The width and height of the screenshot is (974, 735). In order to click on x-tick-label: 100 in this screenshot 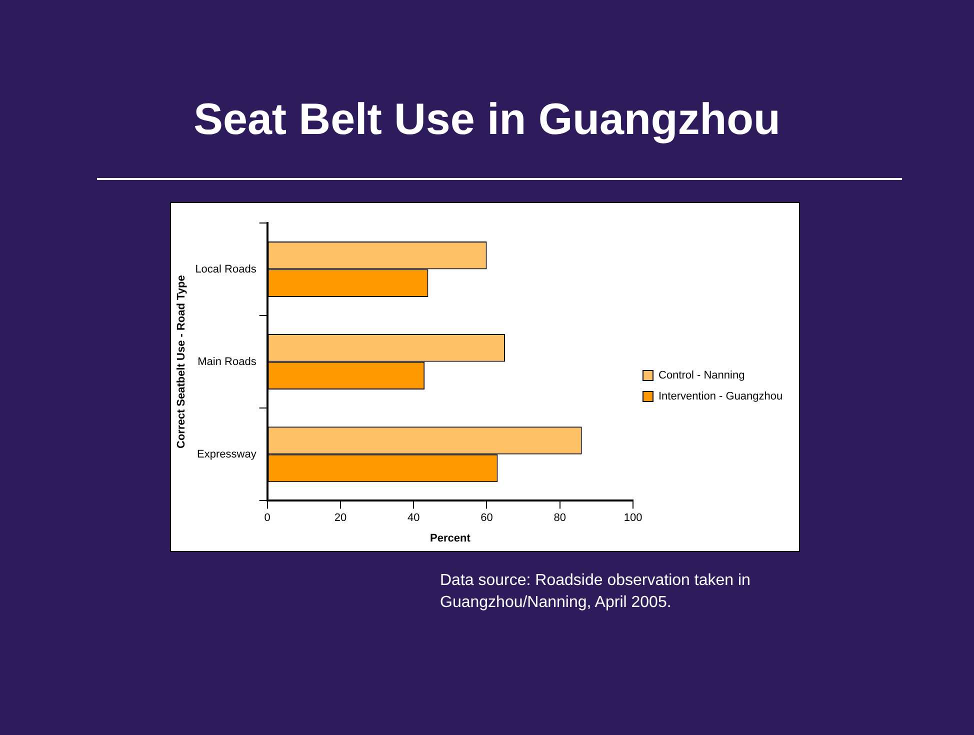, I will do `click(633, 518)`.